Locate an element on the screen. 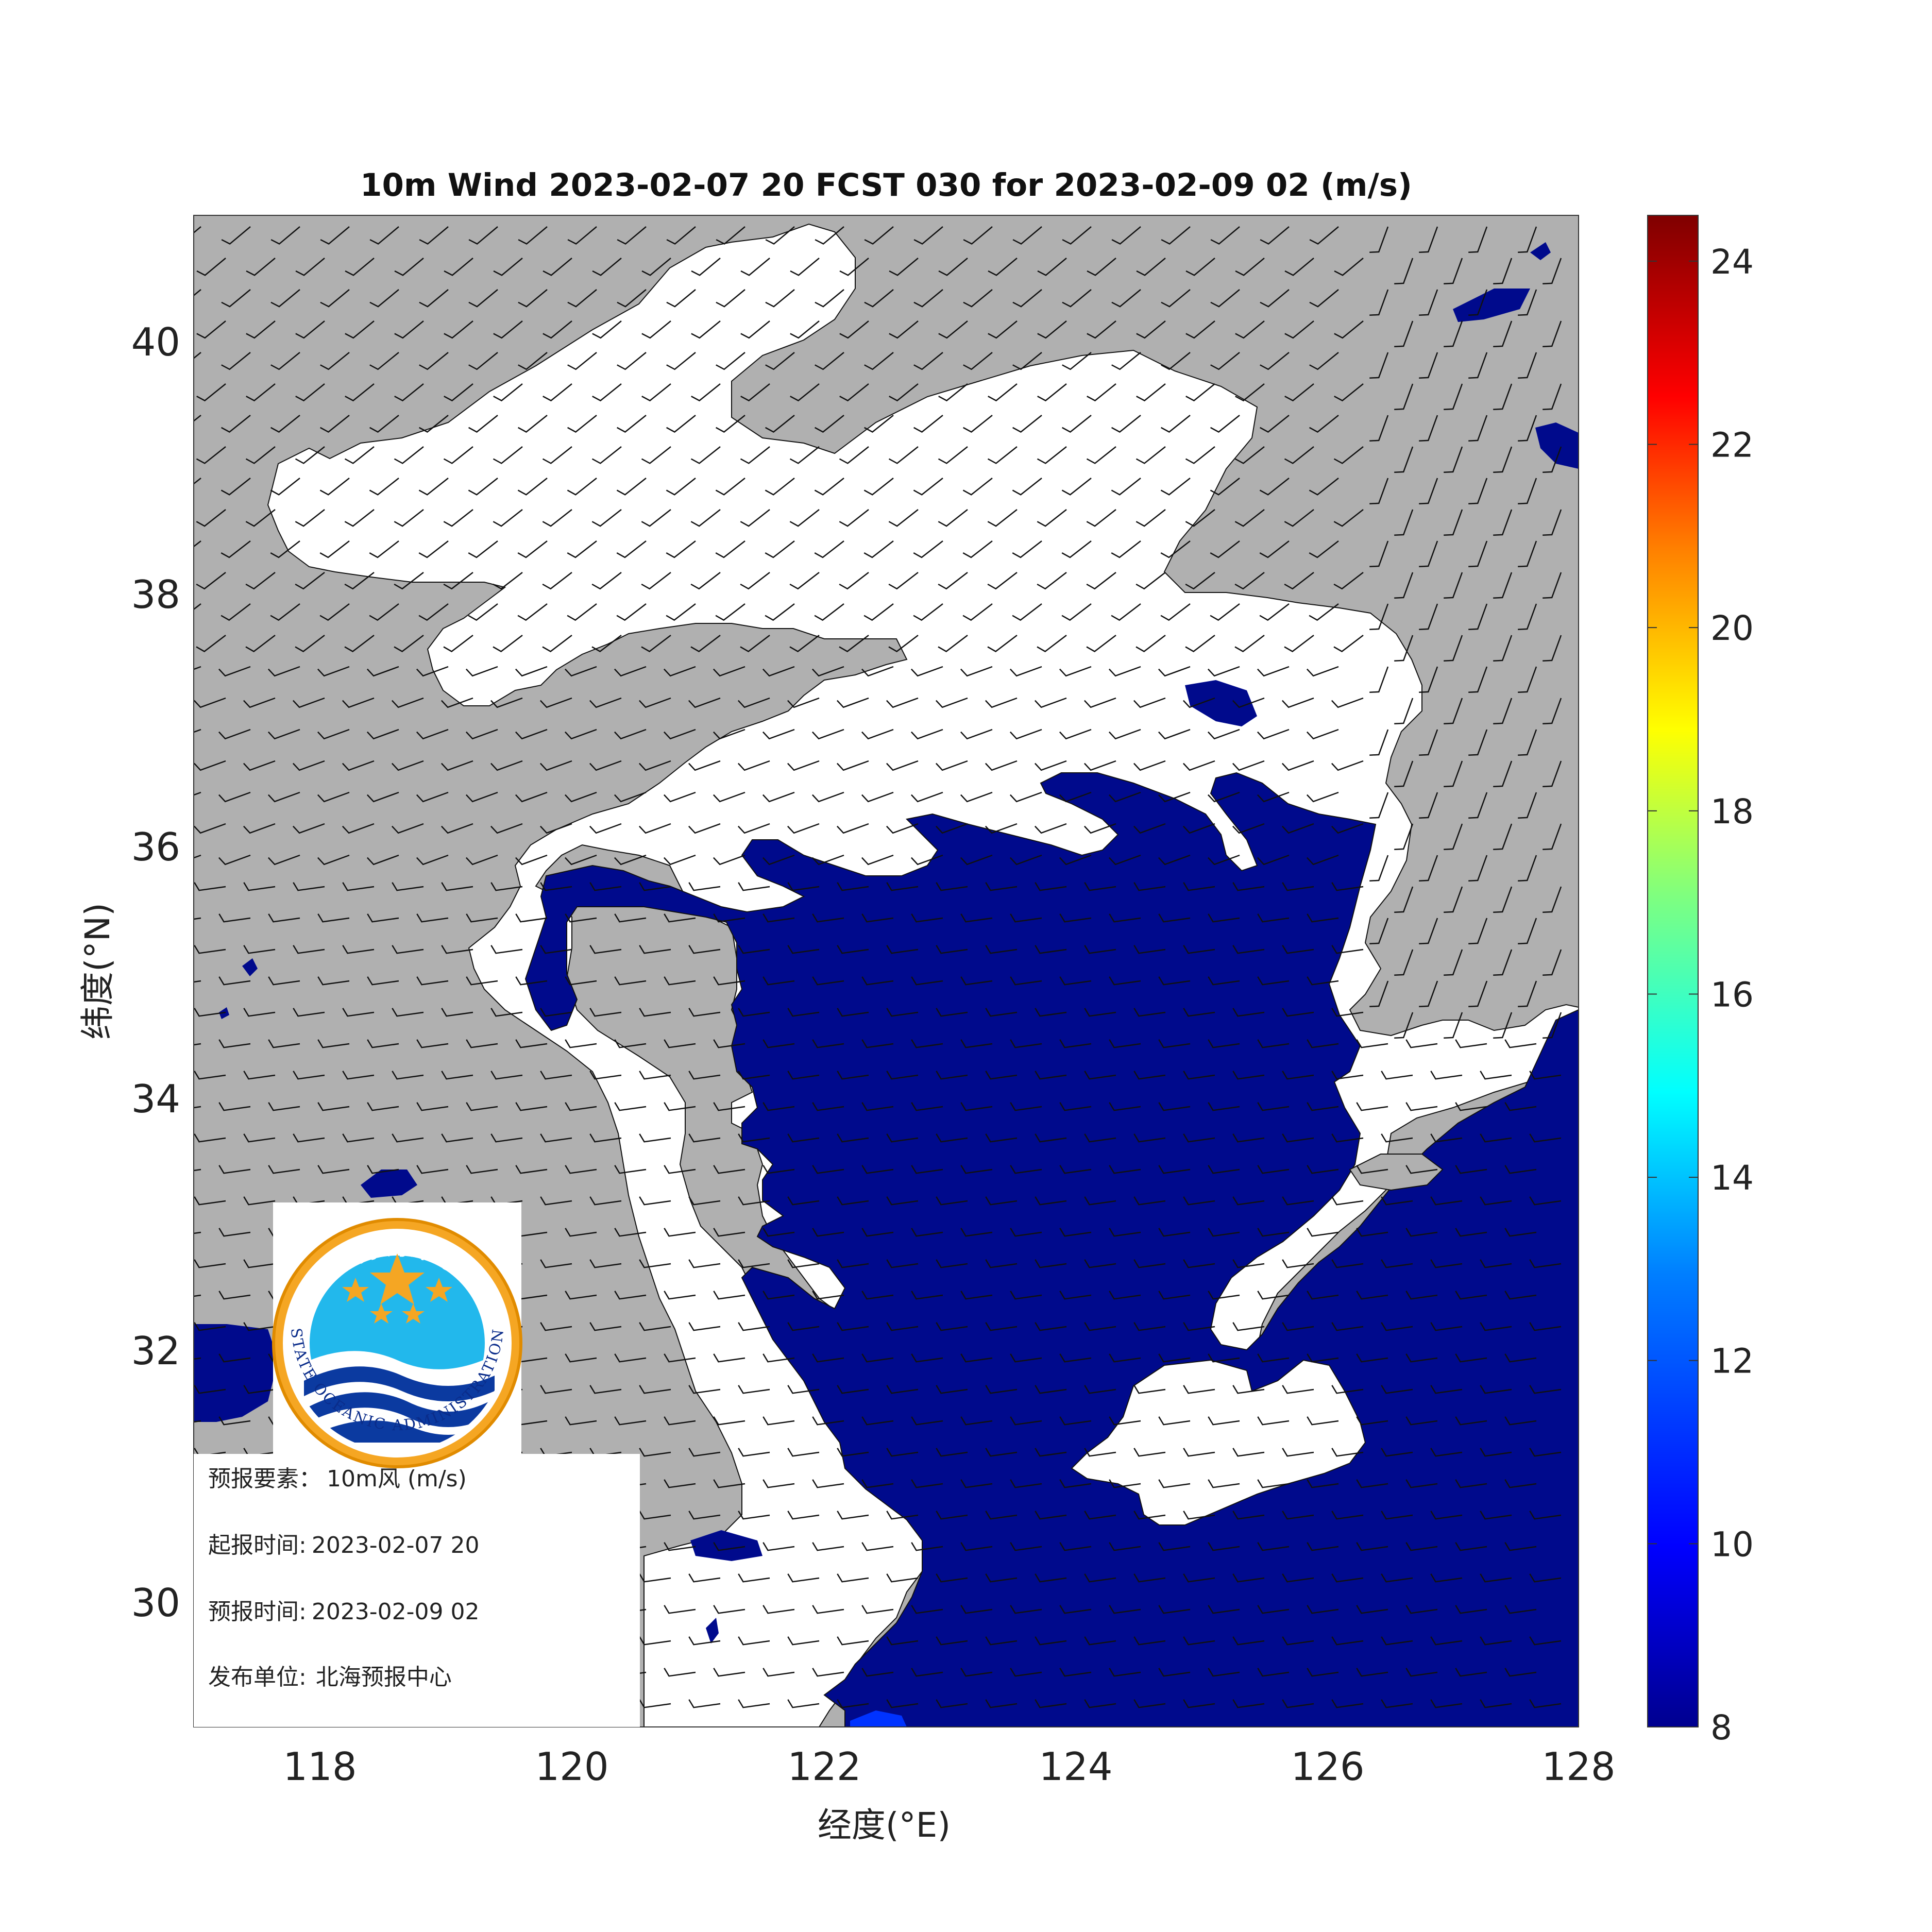 The width and height of the screenshot is (1932, 1932). info-issue-label: 起报时间: is located at coordinates (257, 1545).